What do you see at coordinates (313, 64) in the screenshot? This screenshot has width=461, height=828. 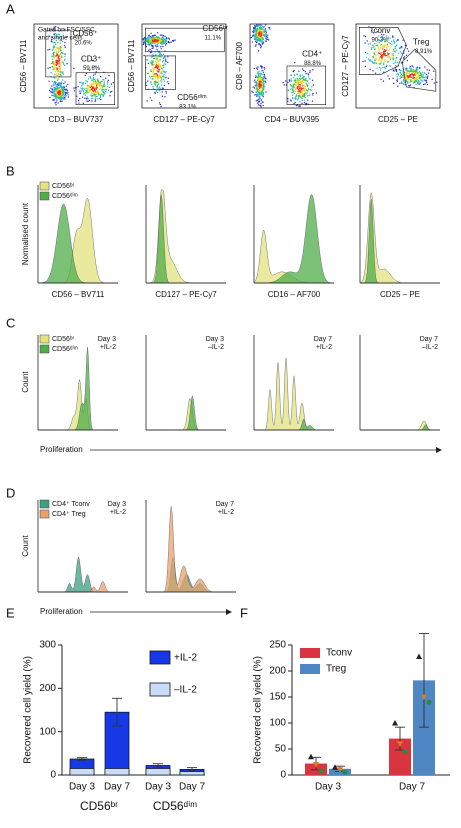 I see `gate-percent: 88.8%` at bounding box center [313, 64].